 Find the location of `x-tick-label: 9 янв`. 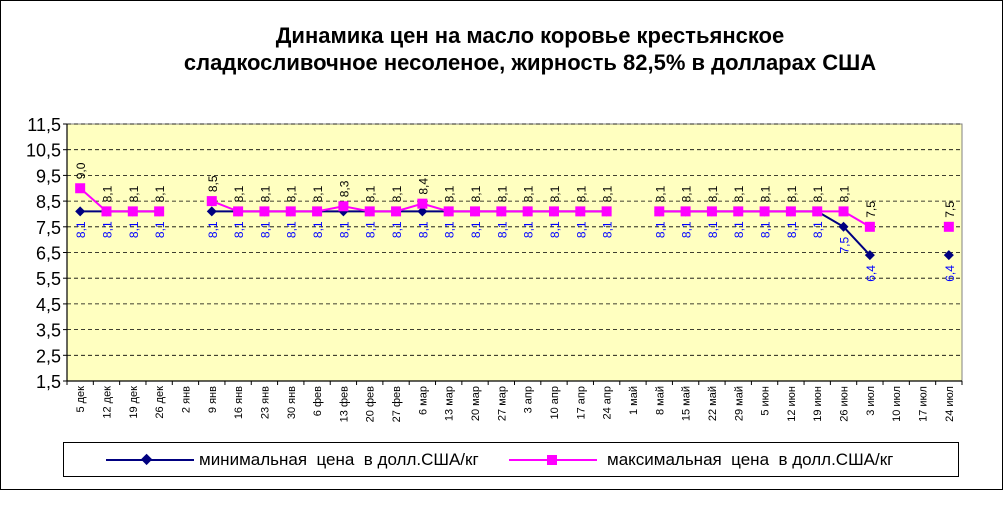

x-tick-label: 9 янв is located at coordinates (213, 399).